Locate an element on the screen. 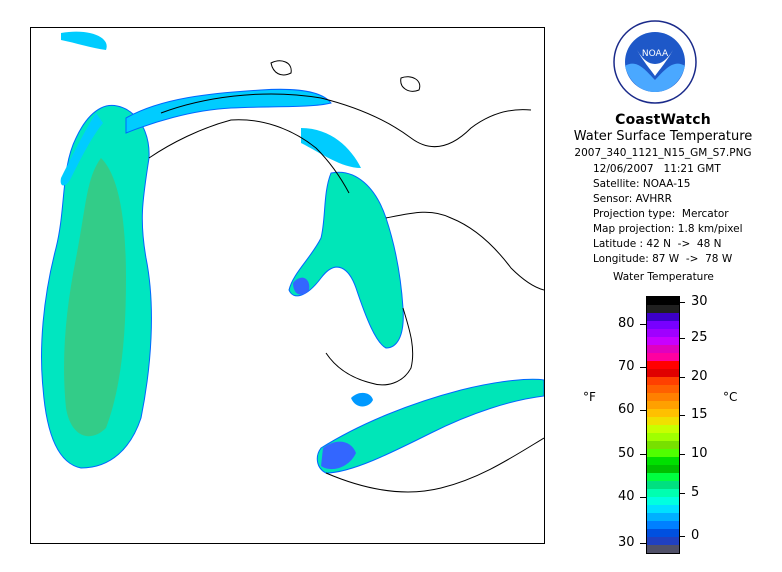  lake-superior is located at coordinates (228, 111).